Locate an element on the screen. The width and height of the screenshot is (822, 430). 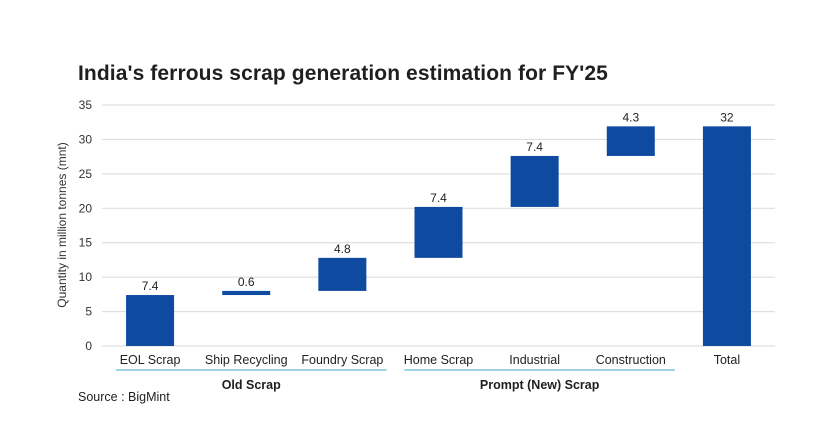
y-tick-label: 5 is located at coordinates (88, 312).